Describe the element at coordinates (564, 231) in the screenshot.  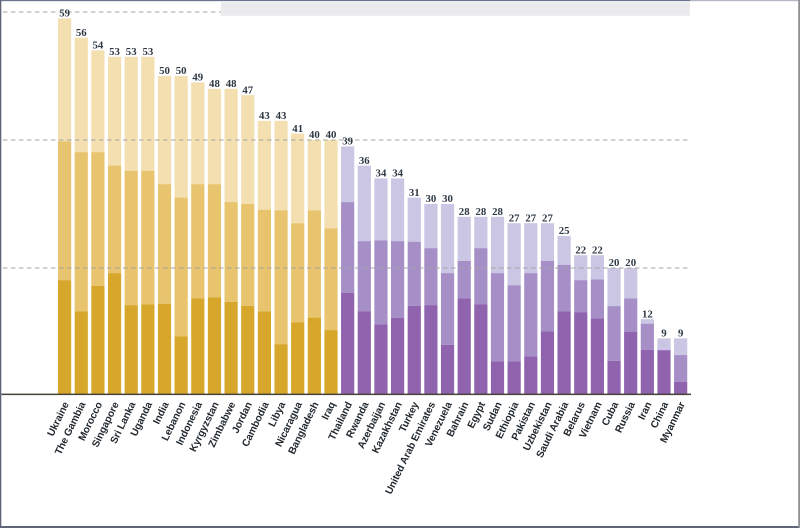
I see `svg-text: 25` at that location.